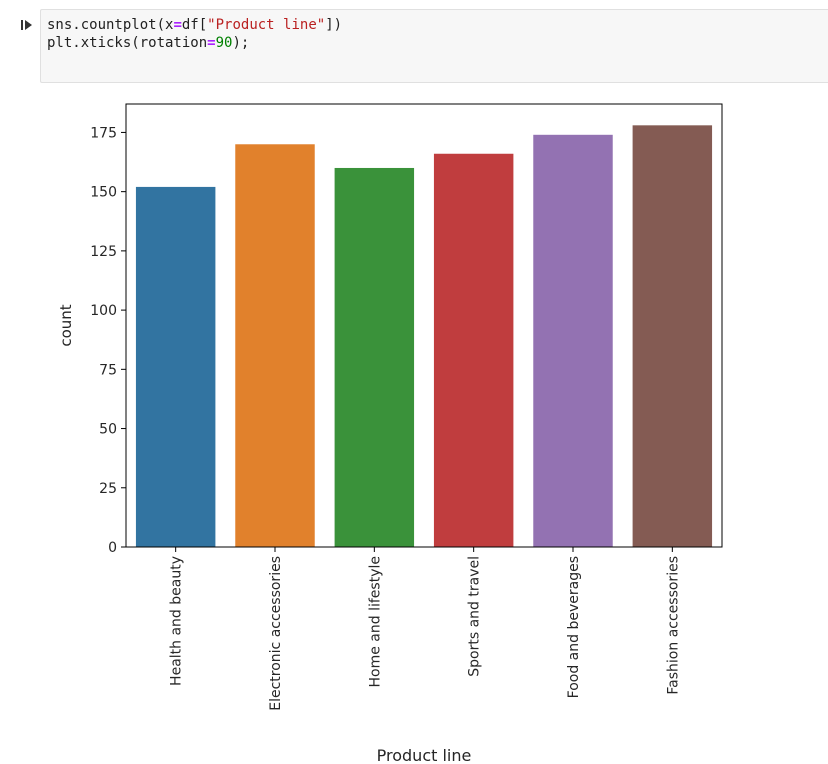 This screenshot has height=764, width=828. What do you see at coordinates (103, 193) in the screenshot?
I see `y-tick-label: 150` at bounding box center [103, 193].